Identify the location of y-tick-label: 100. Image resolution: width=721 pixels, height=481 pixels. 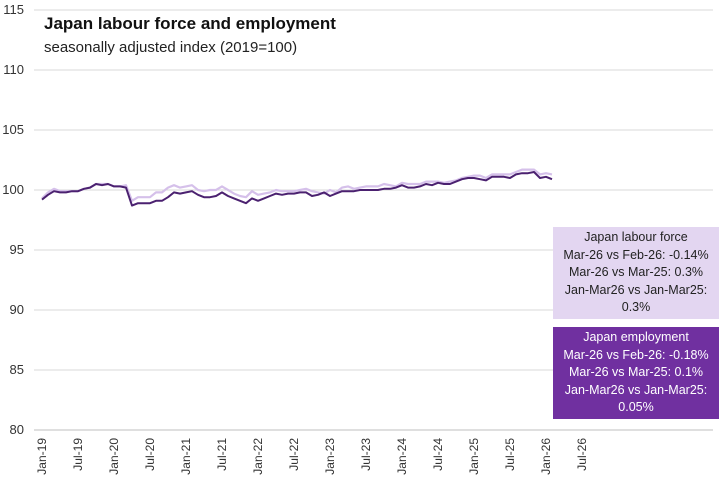
(13, 189).